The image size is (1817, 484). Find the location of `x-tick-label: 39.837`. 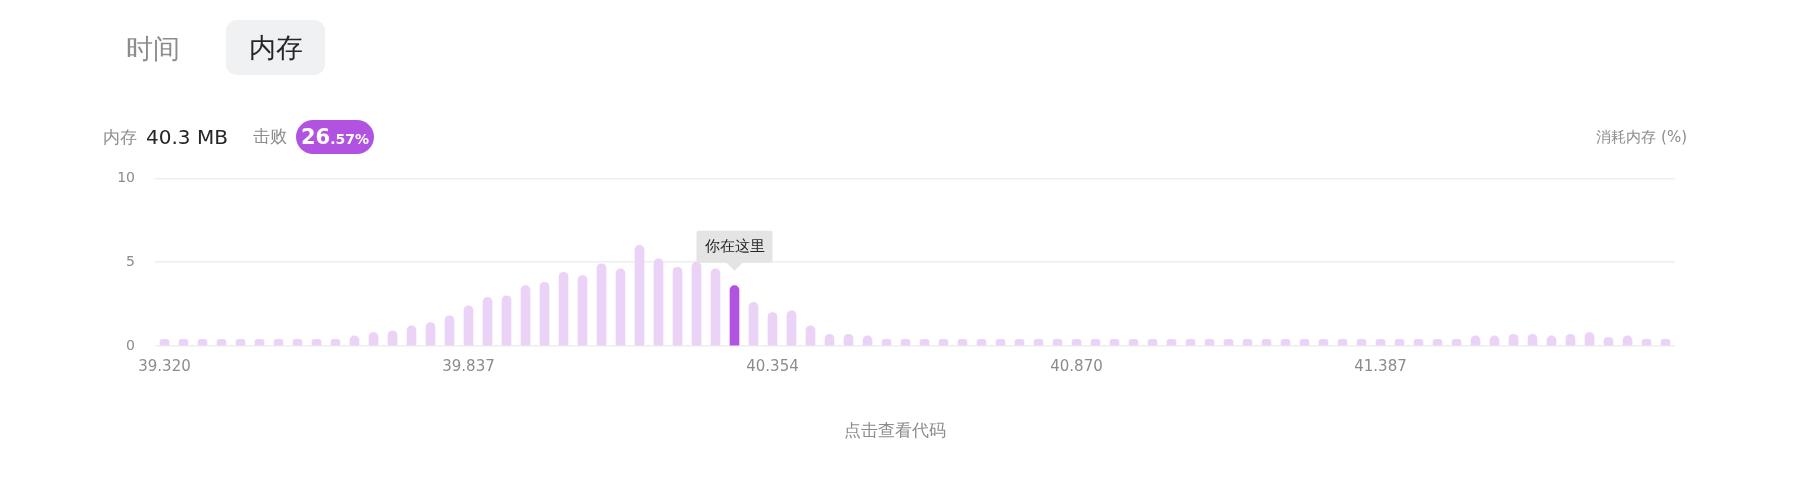

x-tick-label: 39.837 is located at coordinates (468, 365).